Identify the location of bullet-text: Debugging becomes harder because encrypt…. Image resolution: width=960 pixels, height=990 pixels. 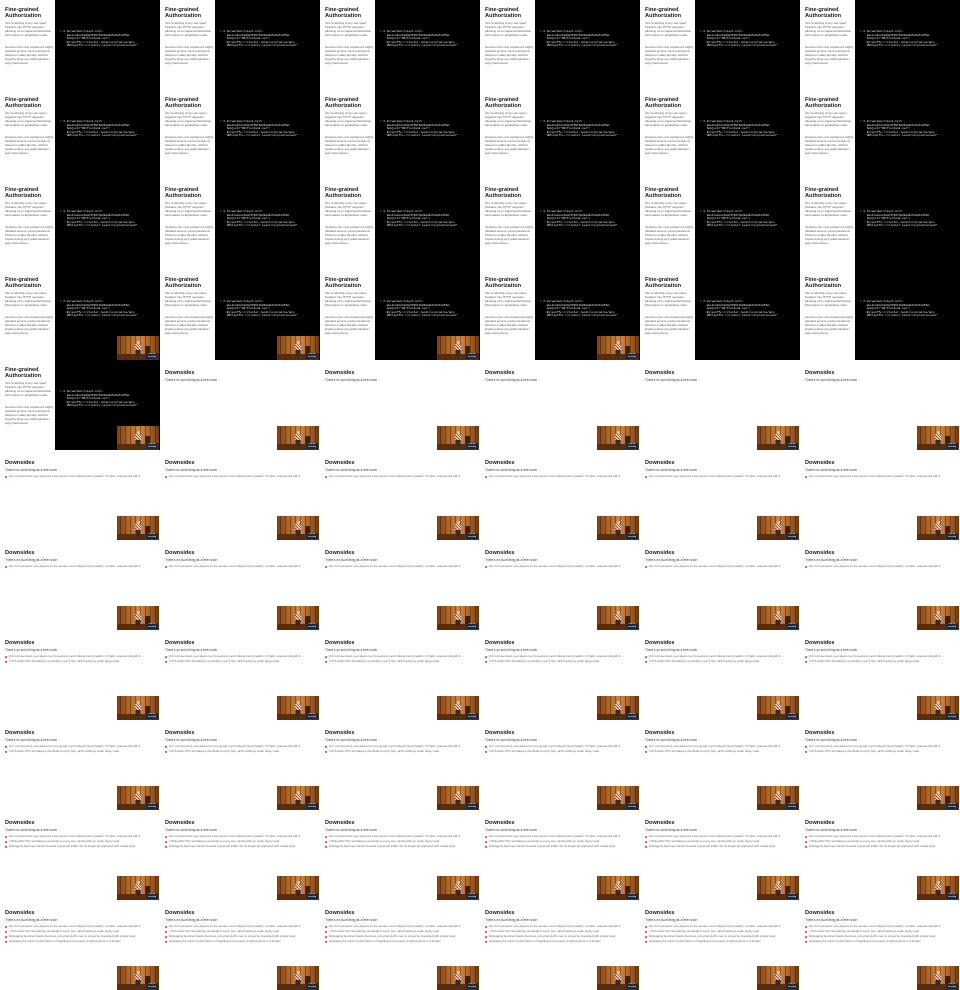
(553, 936).